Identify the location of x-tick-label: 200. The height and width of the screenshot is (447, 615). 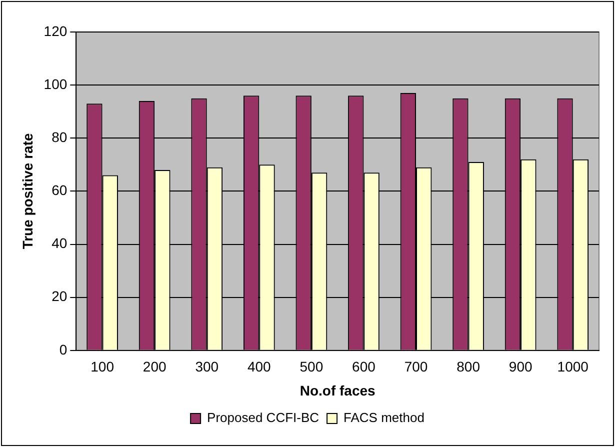
(154, 366).